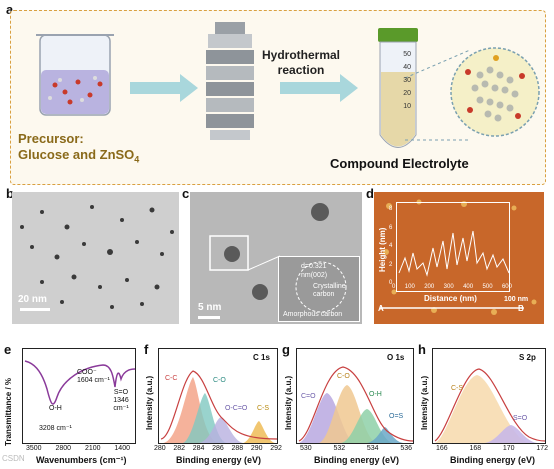 Image resolution: width=554 pixels, height=469 pixels. Describe the element at coordinates (75, 75) in the screenshot. I see `beaker-icon` at that location.